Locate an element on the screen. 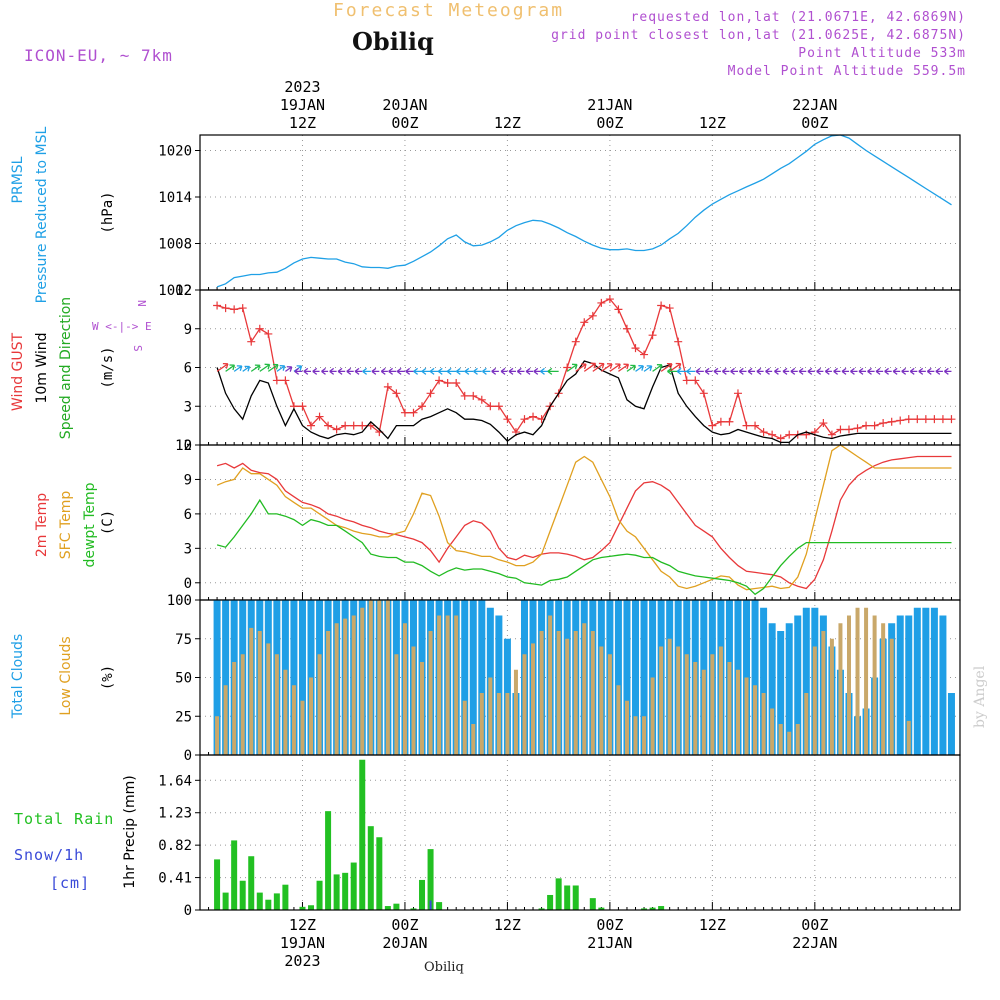  series-line-prmsl is located at coordinates (584, 211).